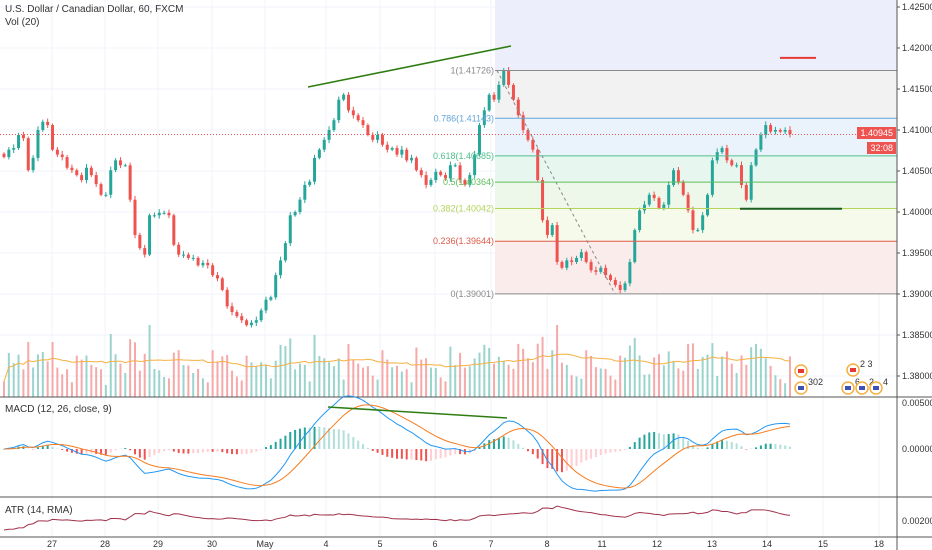 The image size is (932, 550). I want to click on symbol-title: U.S. Dollar / Canadian Dollar, 60, FXCM, so click(94, 9).